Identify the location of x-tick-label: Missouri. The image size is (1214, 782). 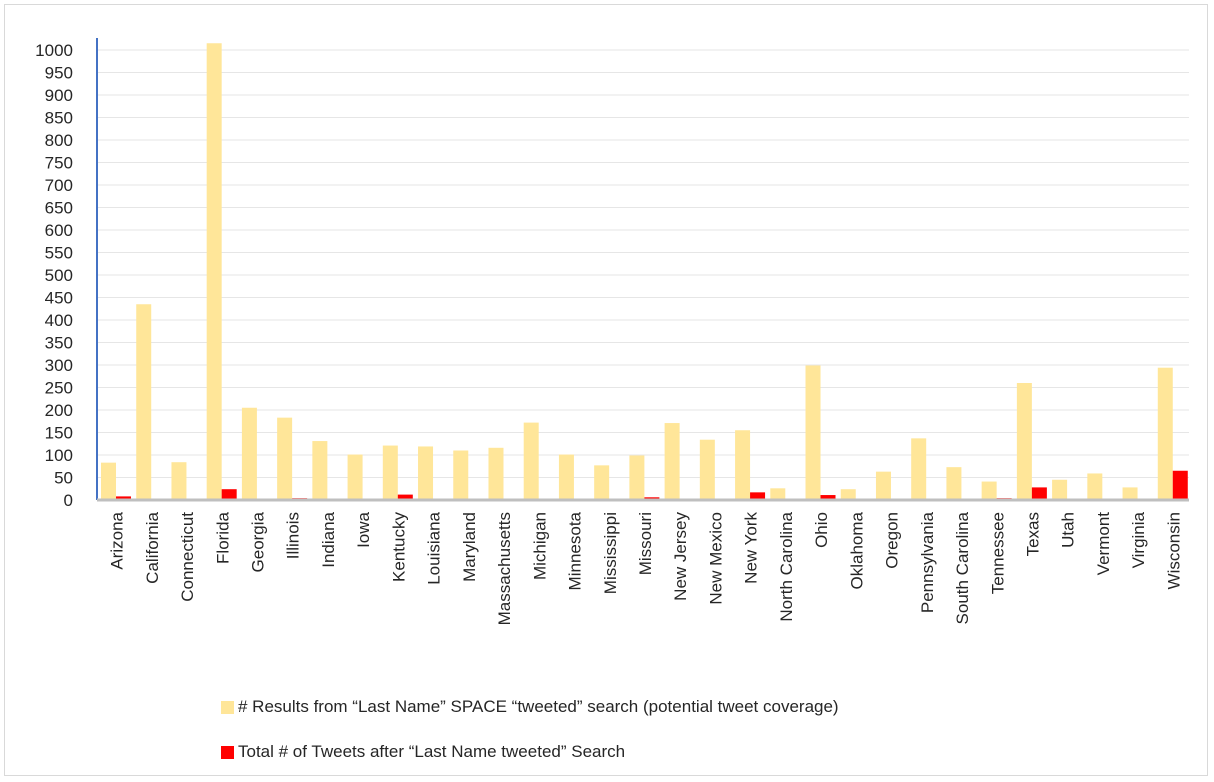
(645, 543).